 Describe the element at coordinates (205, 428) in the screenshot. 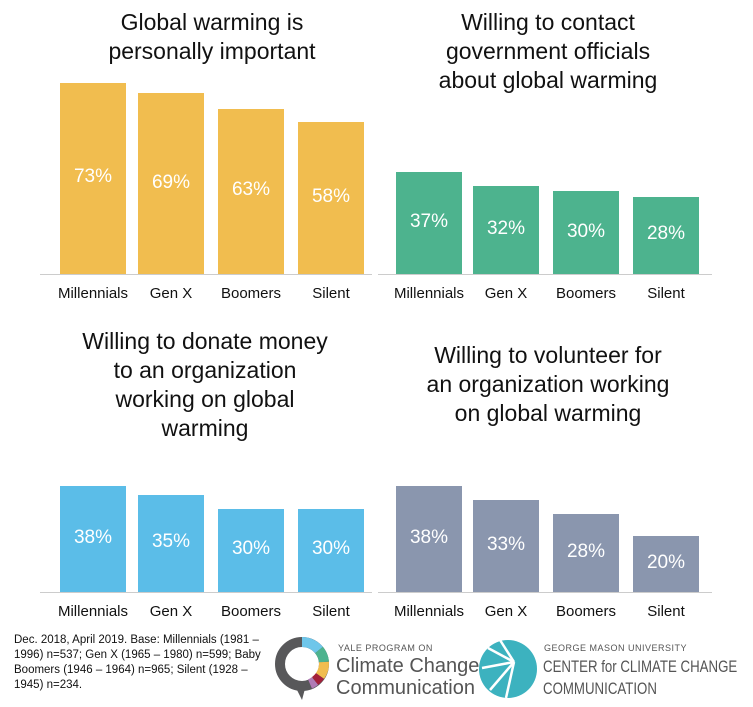

I see `chart-title-line: warming` at that location.